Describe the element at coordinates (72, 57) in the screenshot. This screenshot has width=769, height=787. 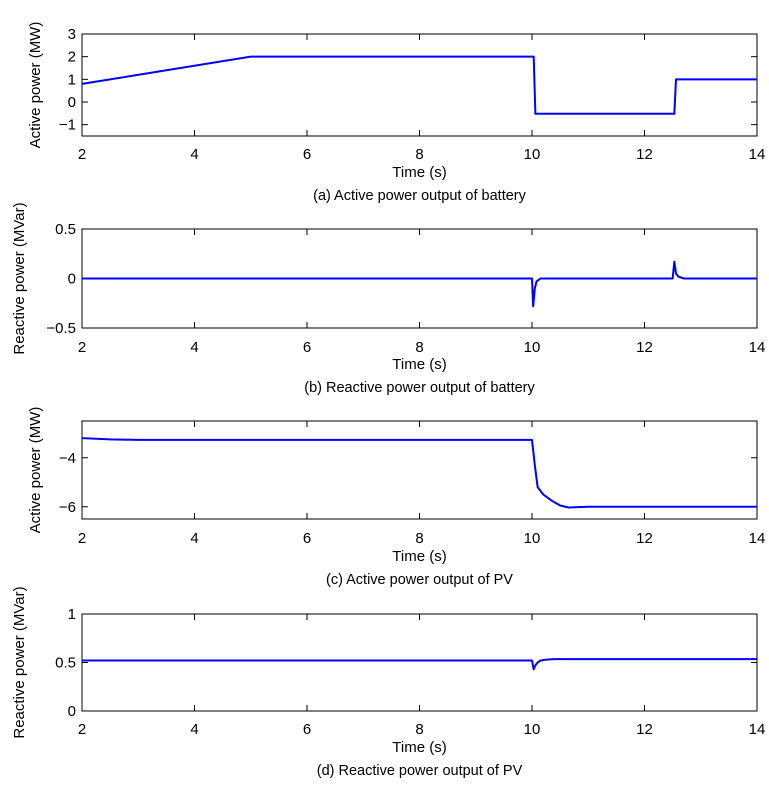
I see `y-tick-label: 2` at that location.